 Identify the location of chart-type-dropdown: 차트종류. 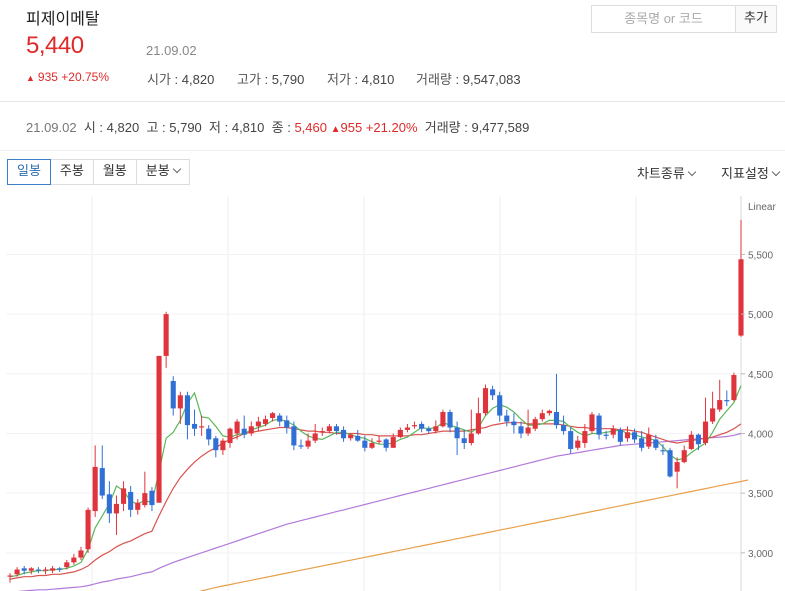
(667, 172).